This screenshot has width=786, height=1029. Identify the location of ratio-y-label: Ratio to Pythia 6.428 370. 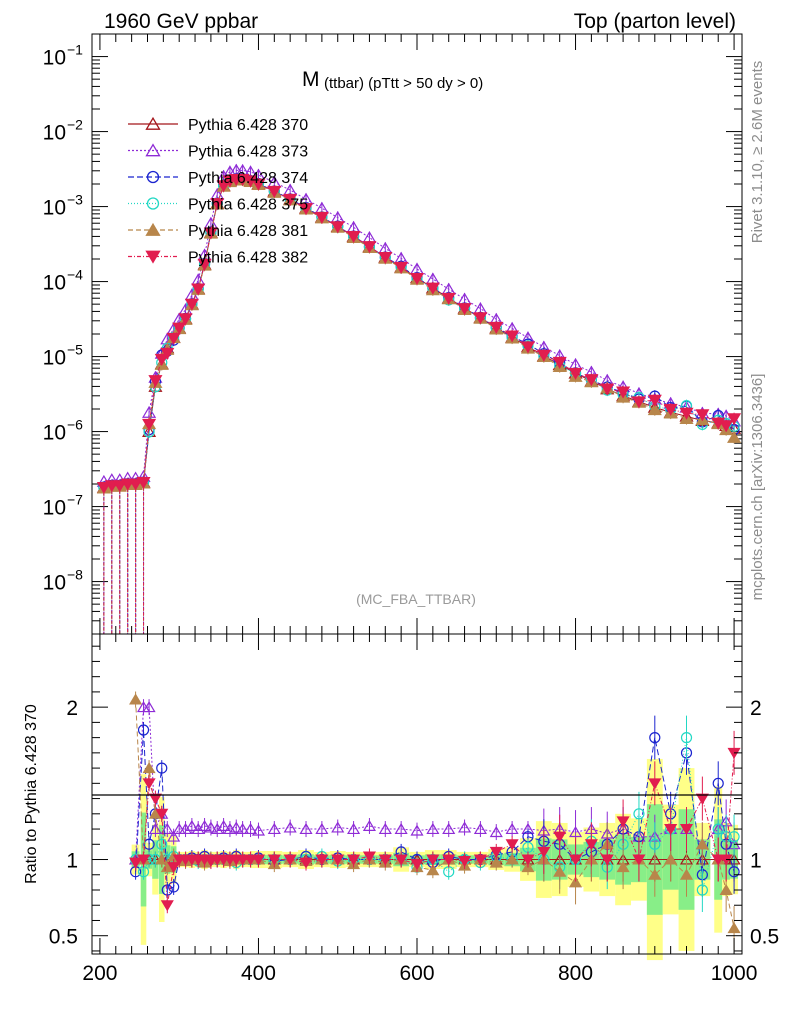
(31, 794).